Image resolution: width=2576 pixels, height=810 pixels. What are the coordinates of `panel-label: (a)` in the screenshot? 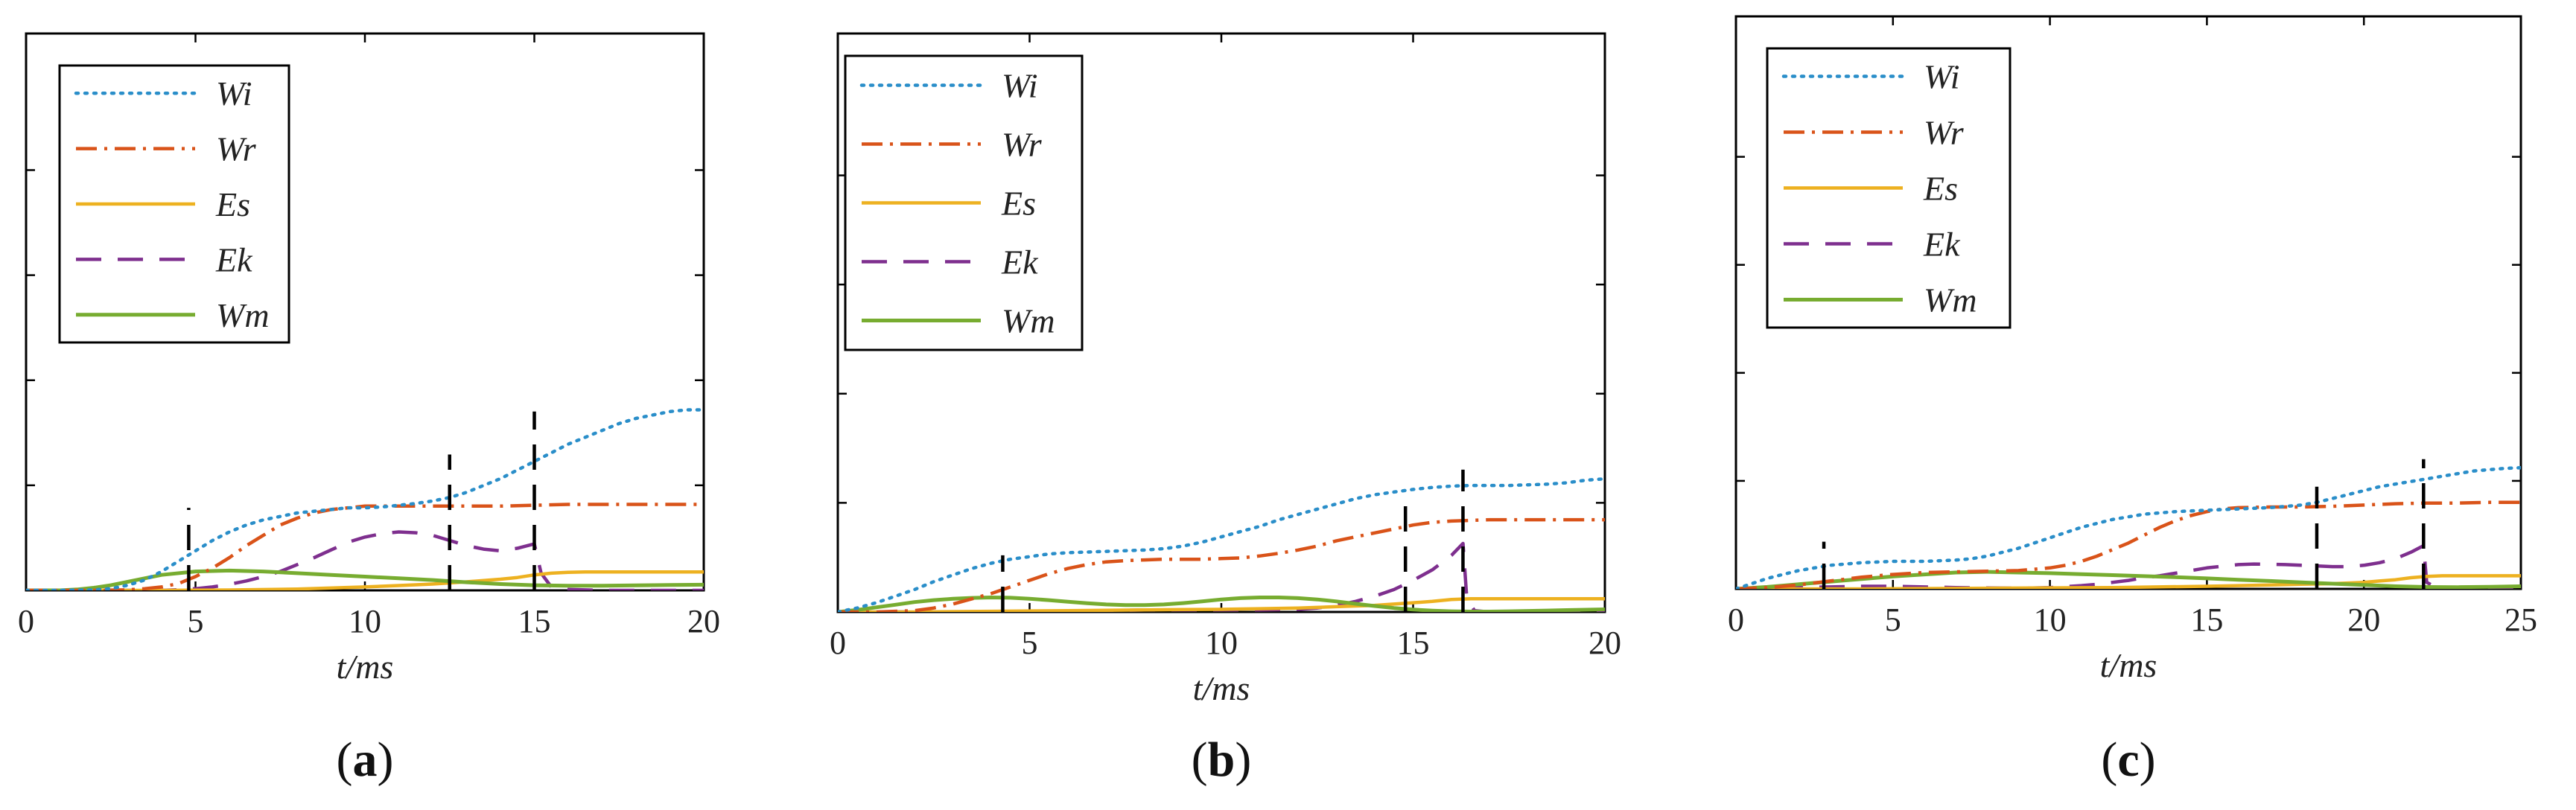 It's located at (365, 760).